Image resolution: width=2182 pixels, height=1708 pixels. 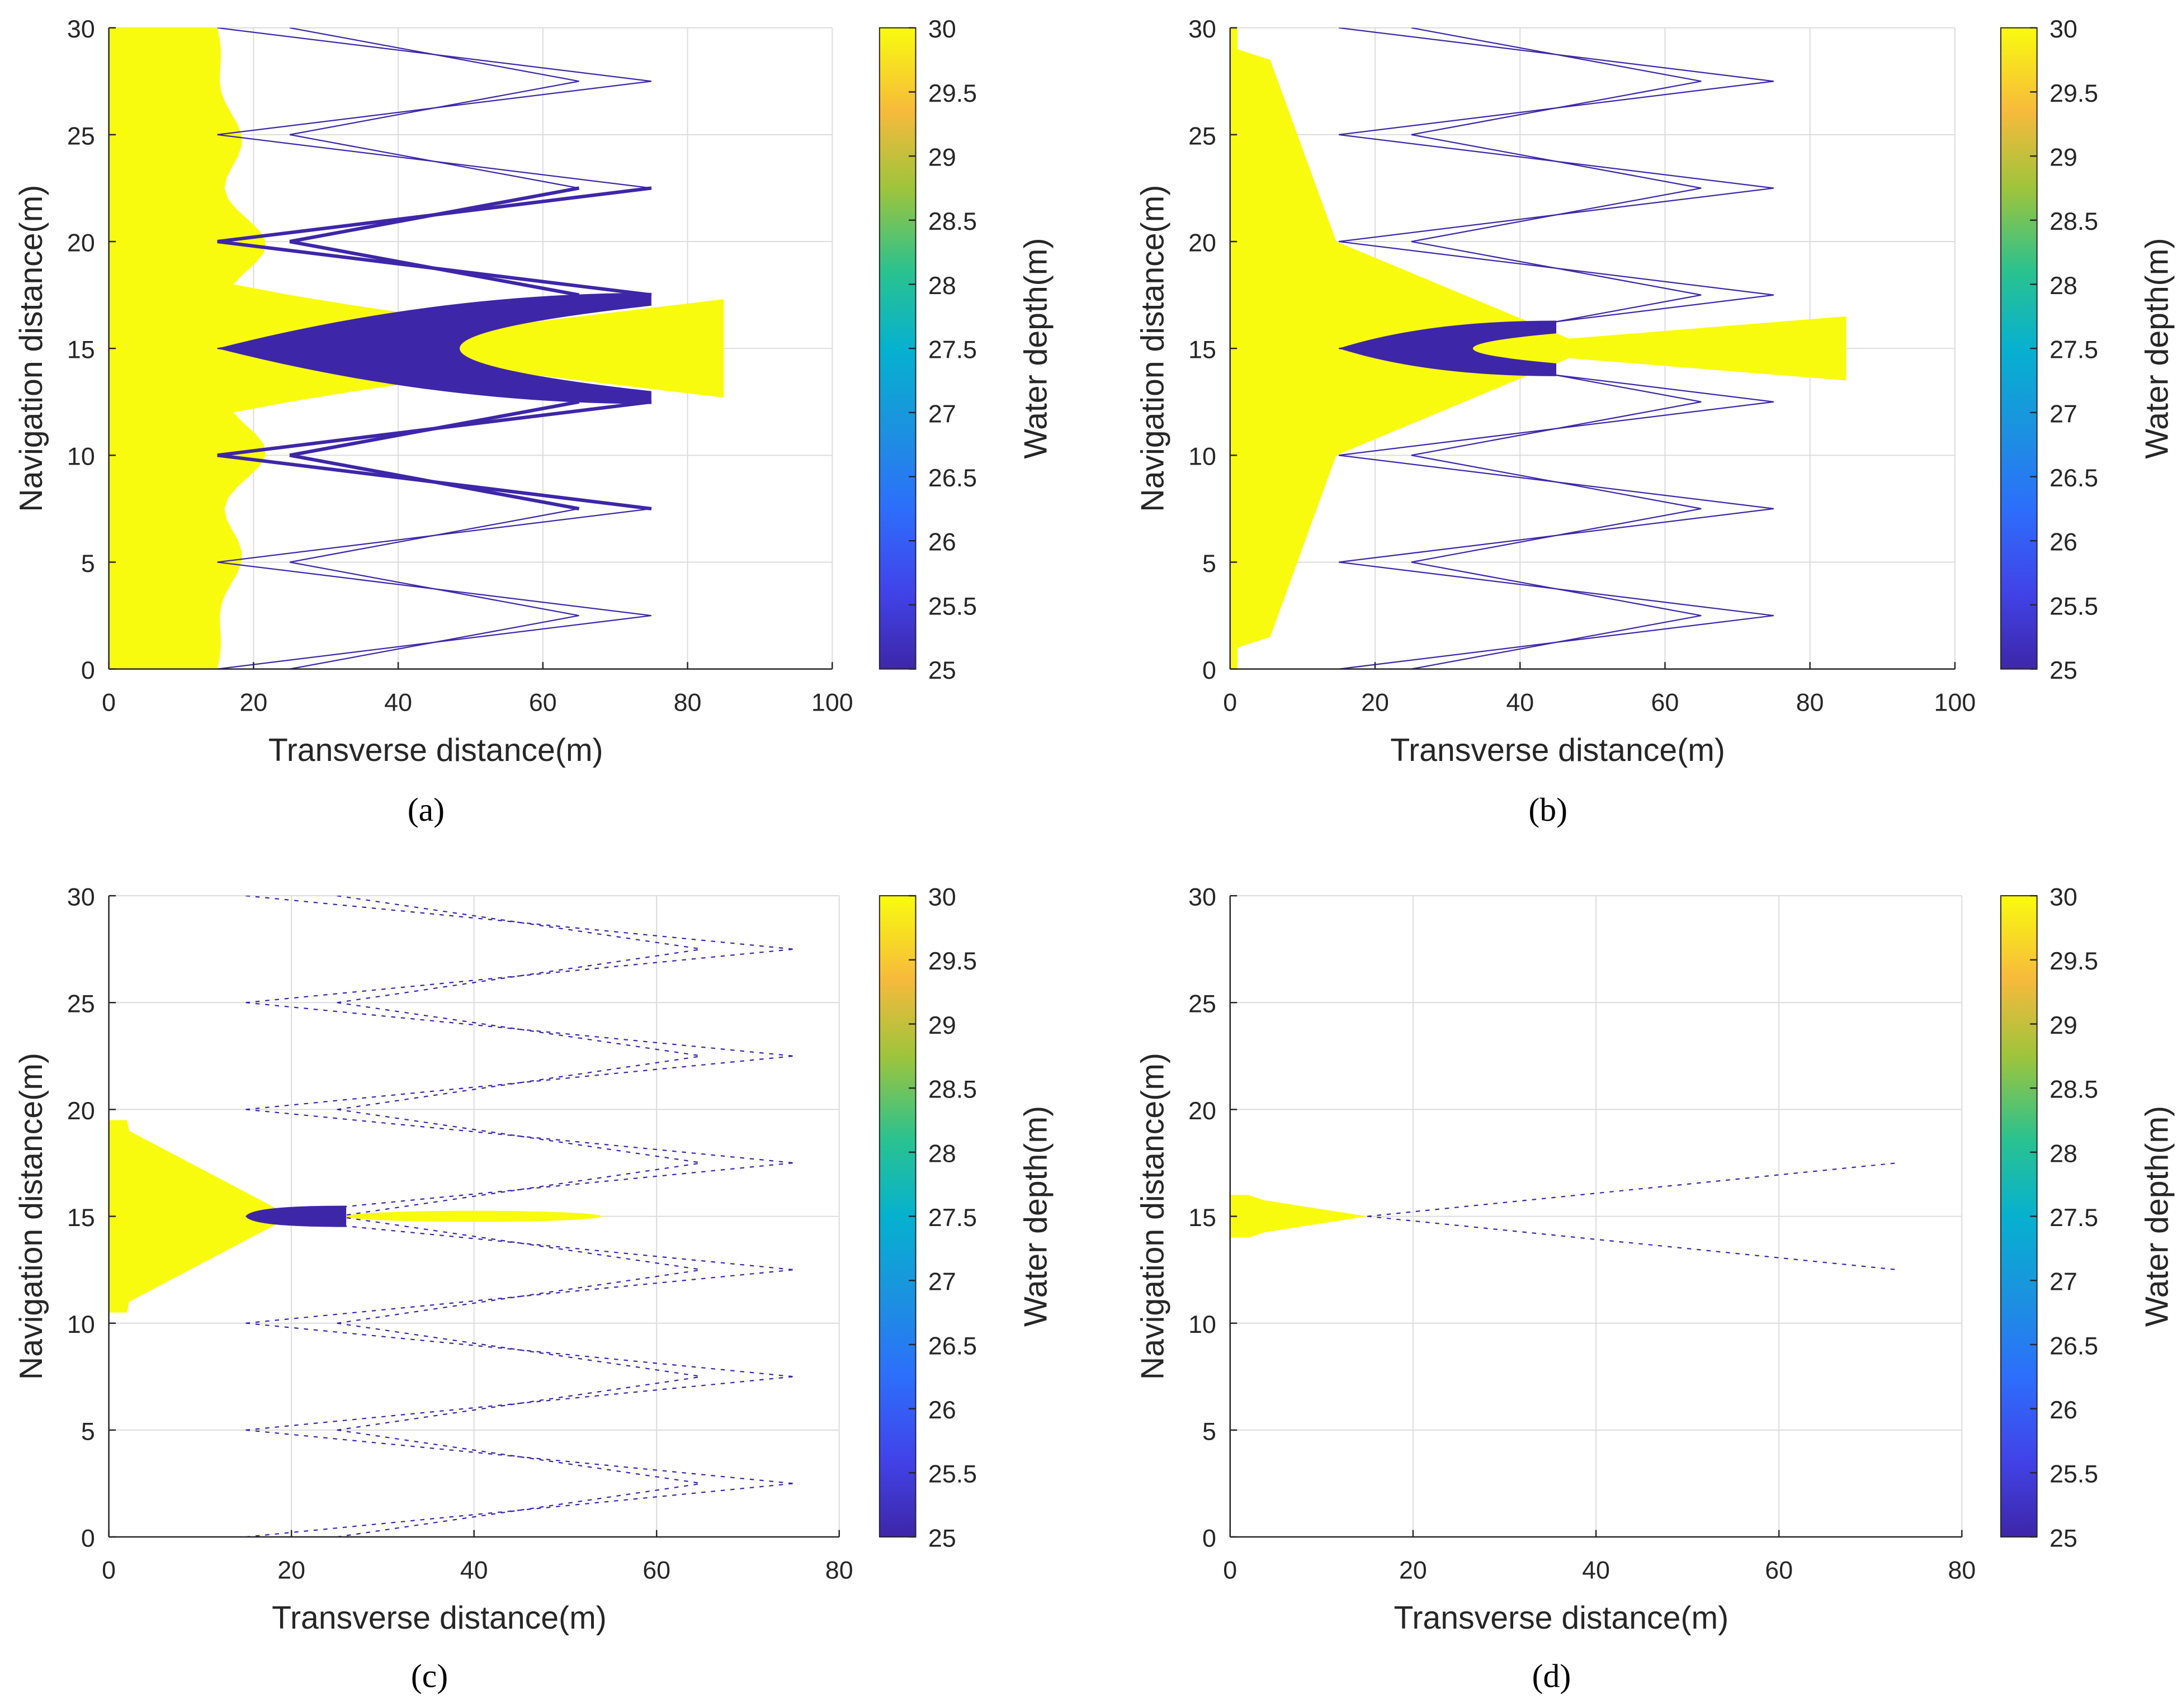 I want to click on y-tick-label: 20, so click(x=1202, y=243).